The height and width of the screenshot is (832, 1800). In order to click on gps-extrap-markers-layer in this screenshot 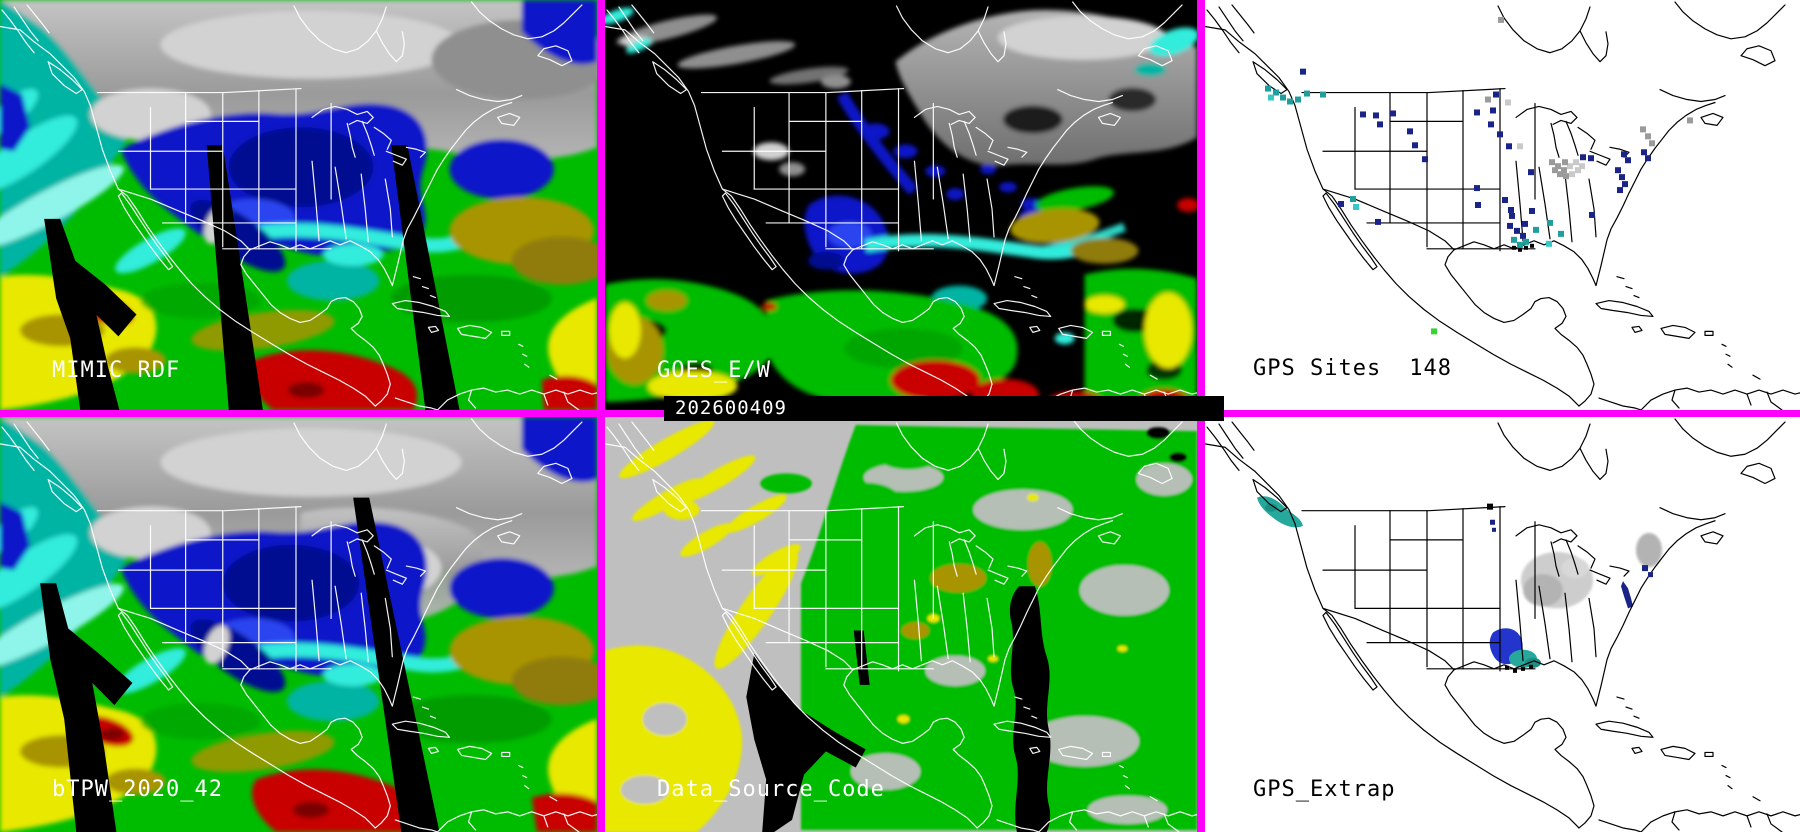, I will do `click(1570, 588)`.